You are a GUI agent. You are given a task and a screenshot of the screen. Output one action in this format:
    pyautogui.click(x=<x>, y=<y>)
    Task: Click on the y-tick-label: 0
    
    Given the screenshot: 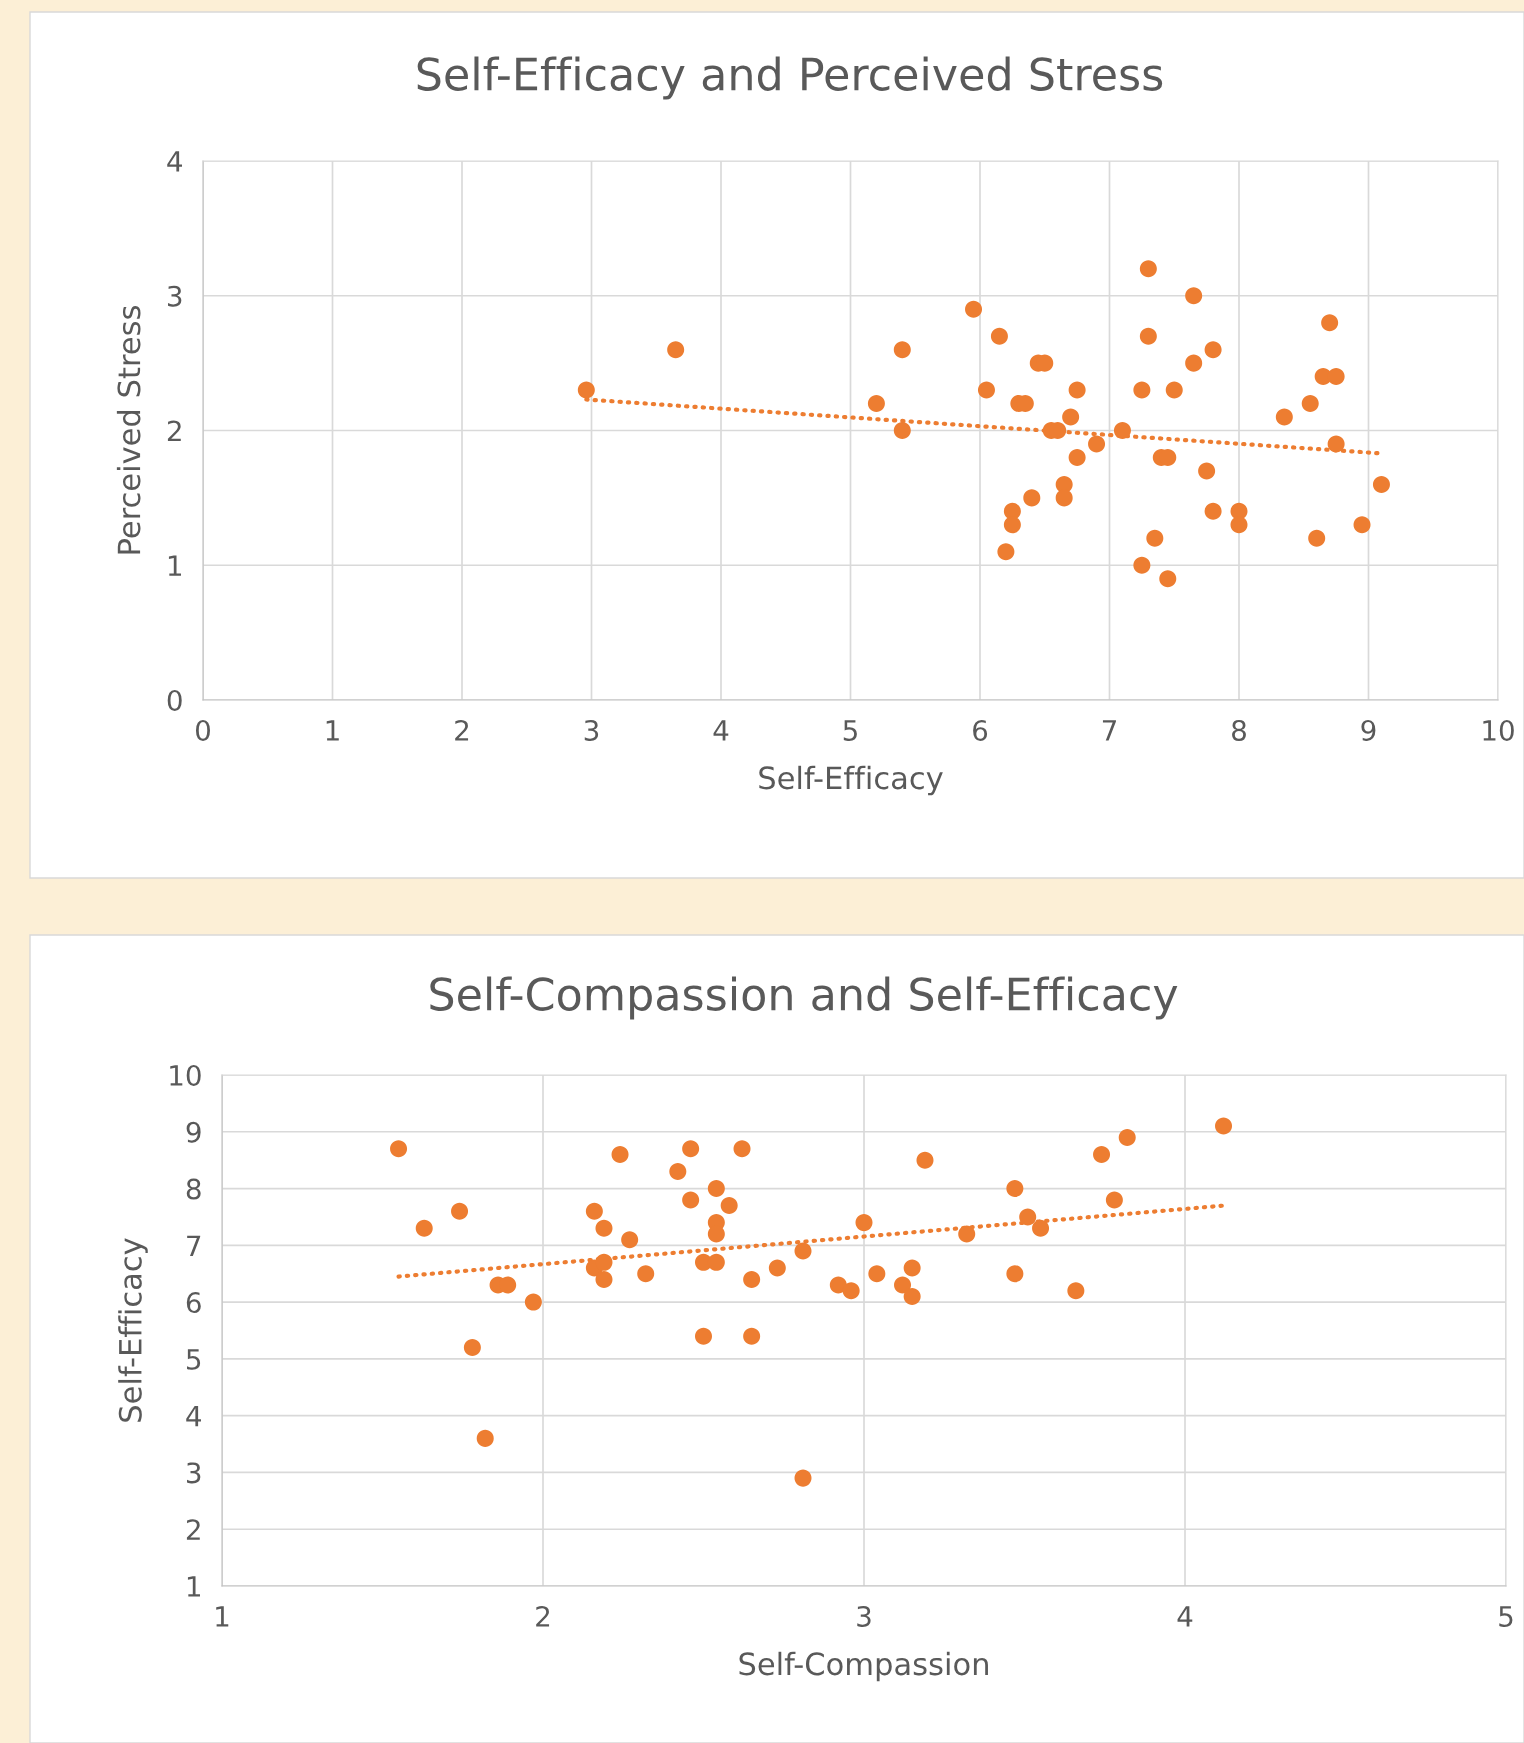 What is the action you would take?
    pyautogui.click(x=174, y=700)
    